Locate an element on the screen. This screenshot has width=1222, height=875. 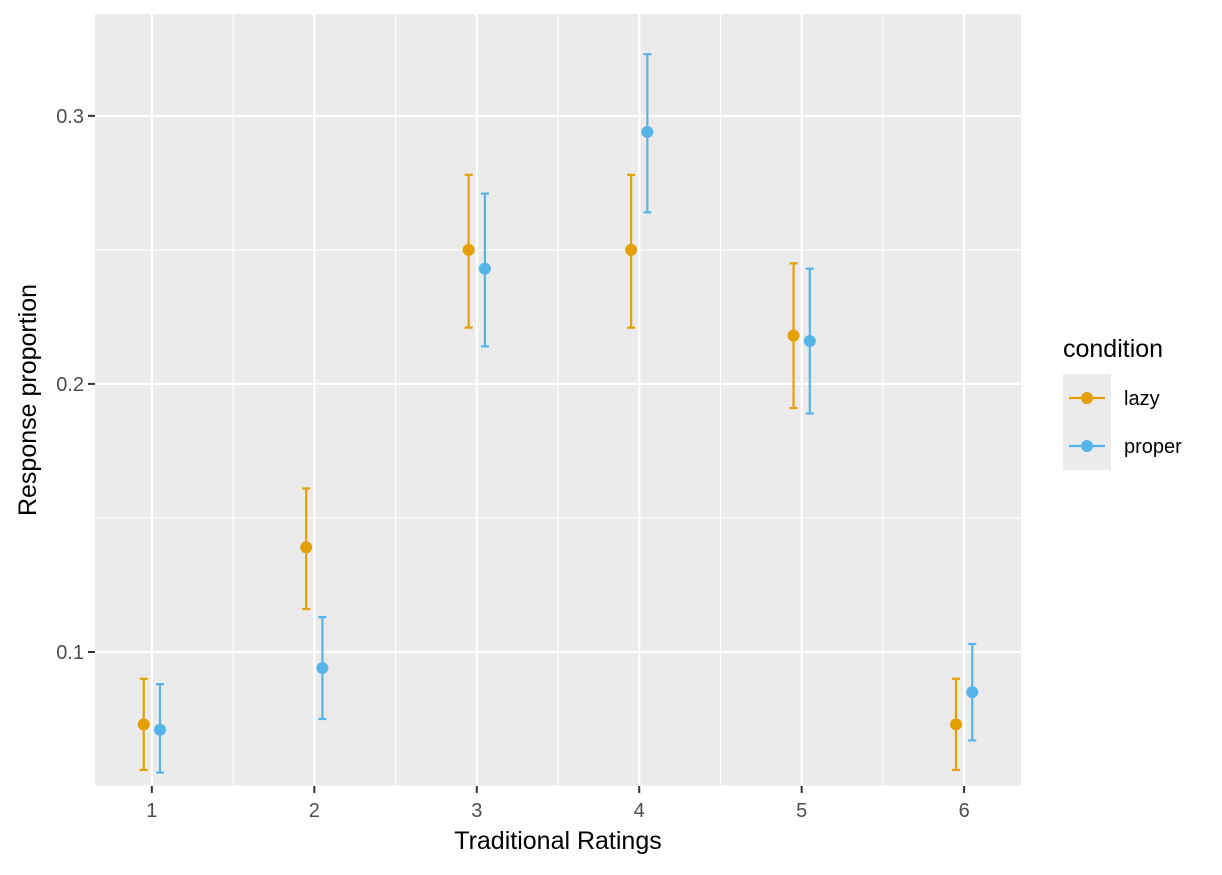
x-tick-label: 1 is located at coordinates (151, 811).